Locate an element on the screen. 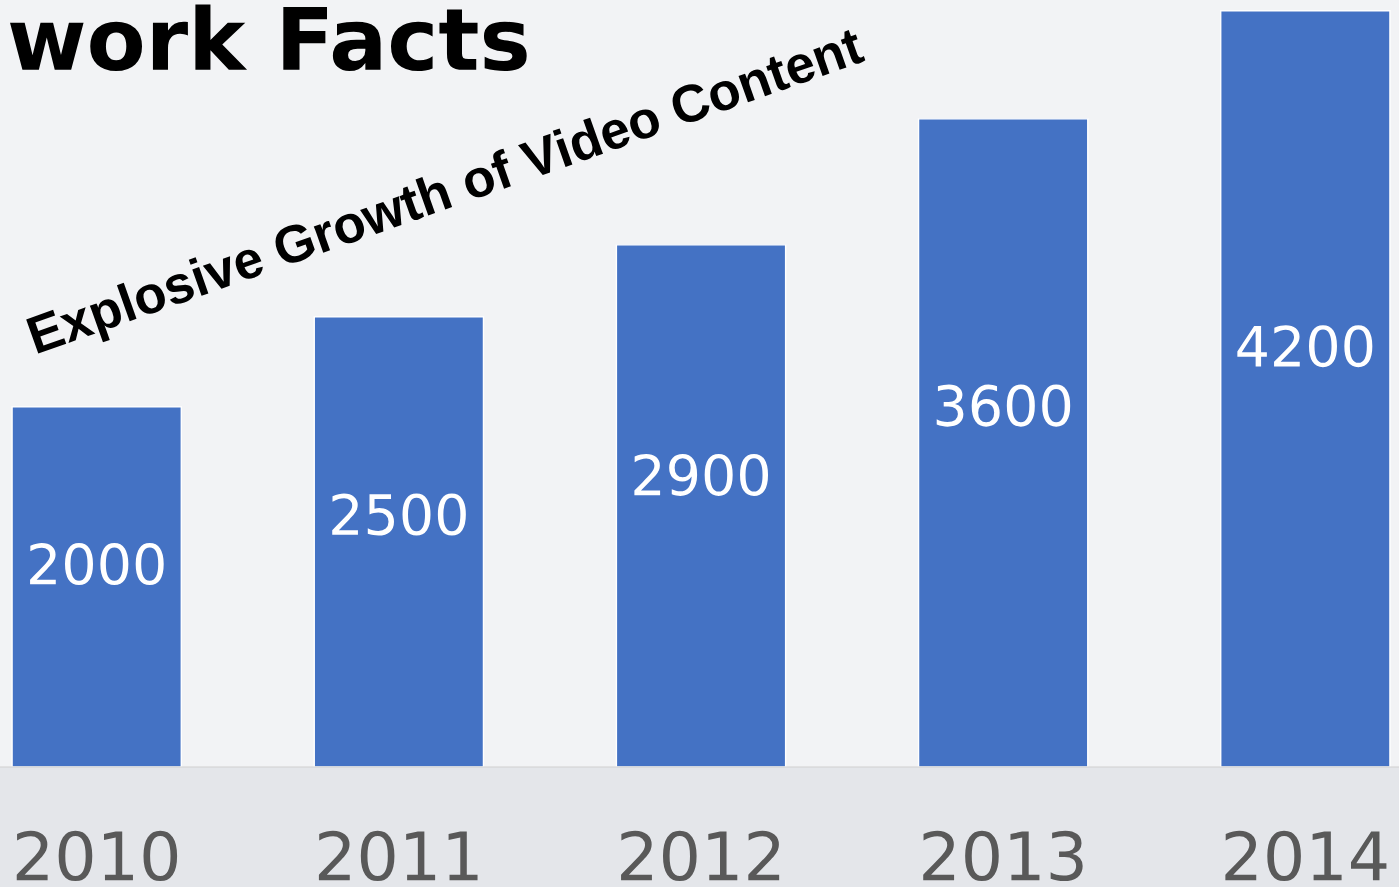 The width and height of the screenshot is (1399, 887). x-tick-label: 2012 is located at coordinates (700, 856).